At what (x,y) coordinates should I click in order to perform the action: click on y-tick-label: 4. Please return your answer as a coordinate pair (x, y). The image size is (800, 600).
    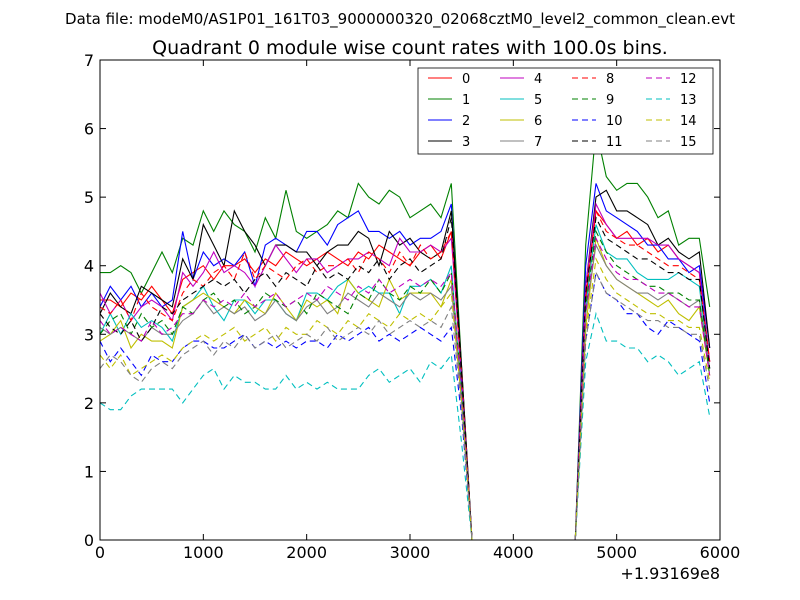
    Looking at the image, I should click on (89, 266).